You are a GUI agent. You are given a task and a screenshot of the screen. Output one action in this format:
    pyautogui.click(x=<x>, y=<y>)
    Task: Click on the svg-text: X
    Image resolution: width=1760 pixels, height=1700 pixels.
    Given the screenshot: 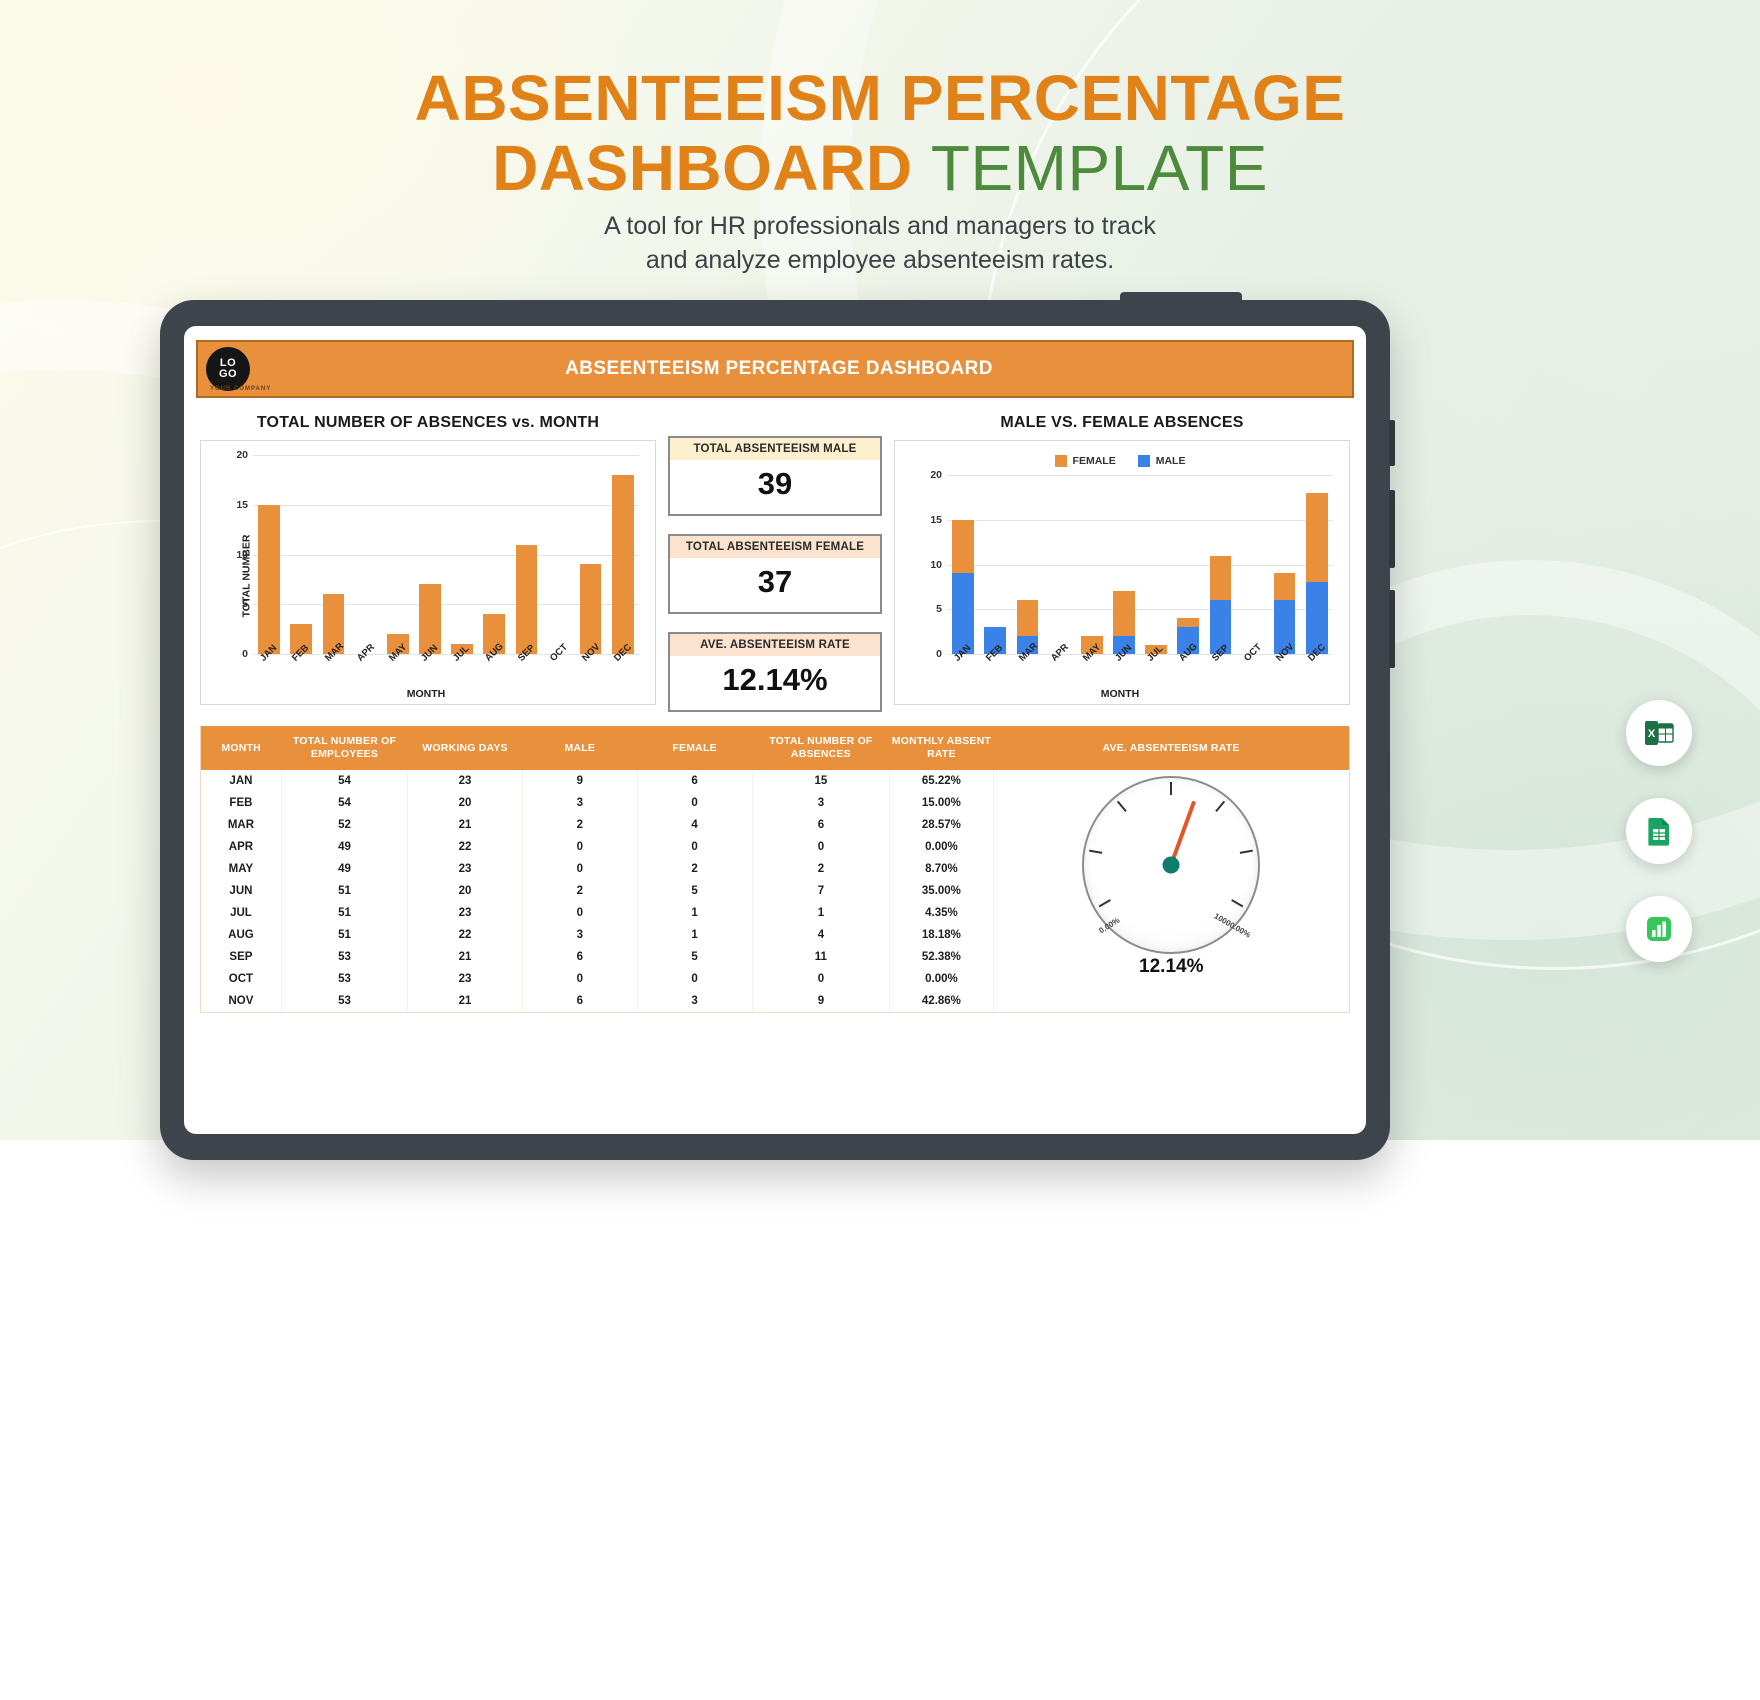 What is the action you would take?
    pyautogui.click(x=1652, y=734)
    